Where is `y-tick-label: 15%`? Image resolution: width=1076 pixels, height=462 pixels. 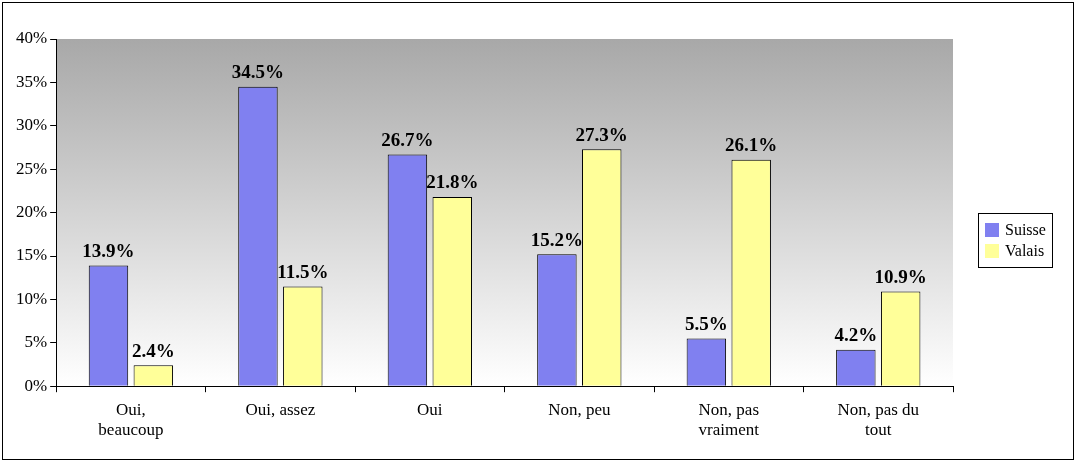
y-tick-label: 15% is located at coordinates (31, 255).